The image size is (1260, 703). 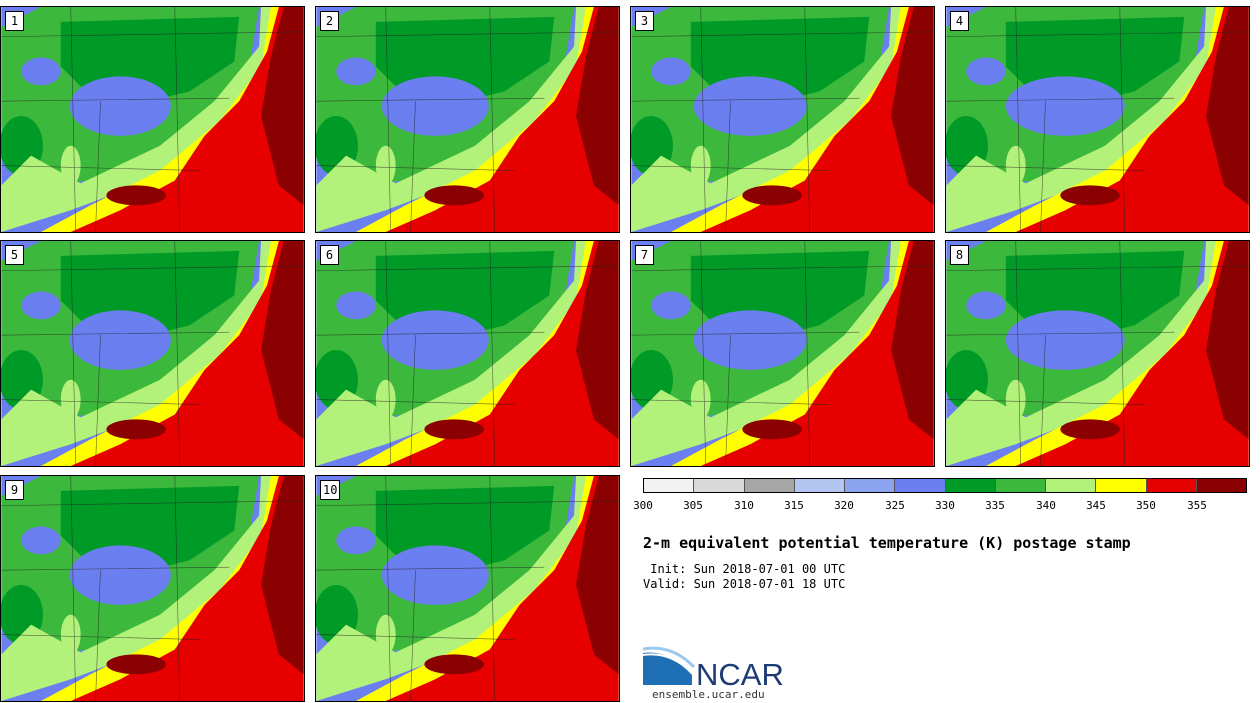 I want to click on member-panel-5: 5, so click(x=152, y=353).